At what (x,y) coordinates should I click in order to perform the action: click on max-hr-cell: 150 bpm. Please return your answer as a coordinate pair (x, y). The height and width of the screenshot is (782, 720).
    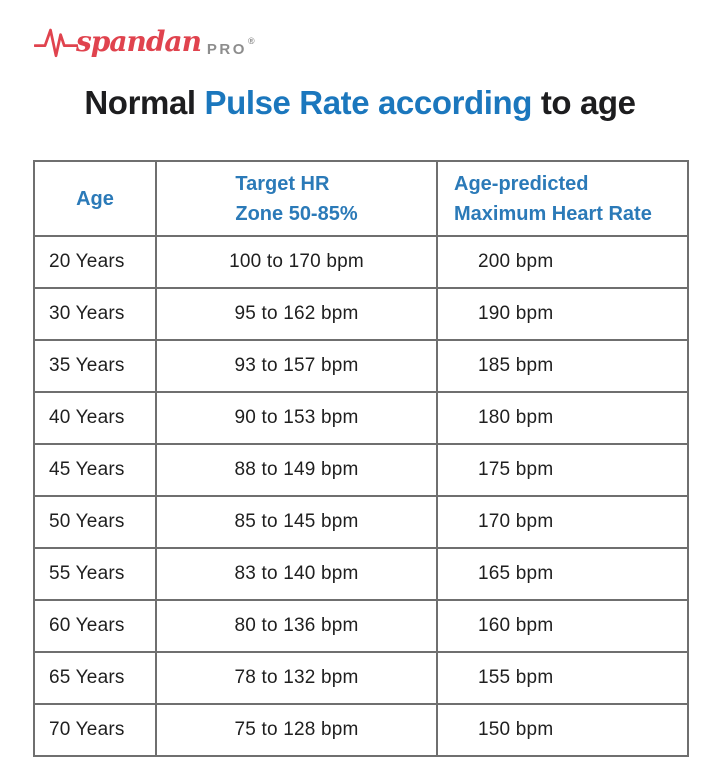
    Looking at the image, I should click on (562, 730).